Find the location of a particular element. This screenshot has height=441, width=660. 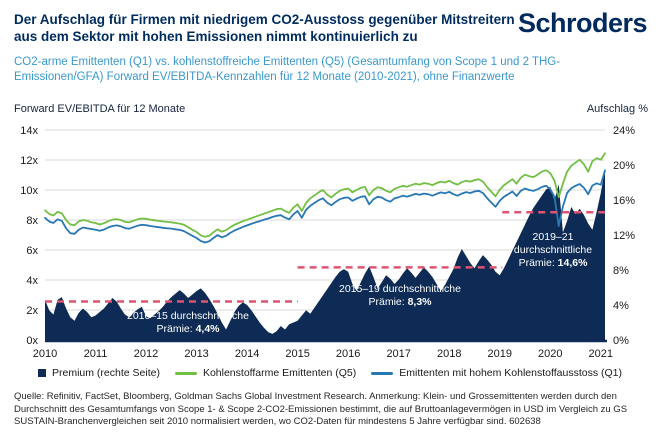

svg-text: 8% is located at coordinates (621, 271).